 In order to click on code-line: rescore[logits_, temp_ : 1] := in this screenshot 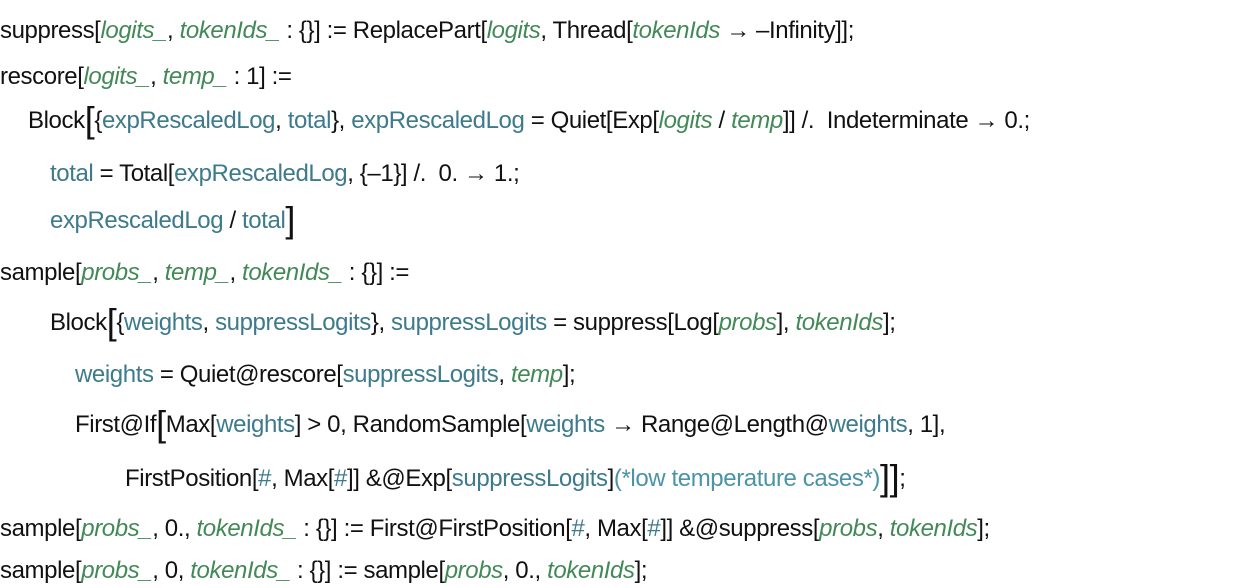, I will do `click(146, 77)`.